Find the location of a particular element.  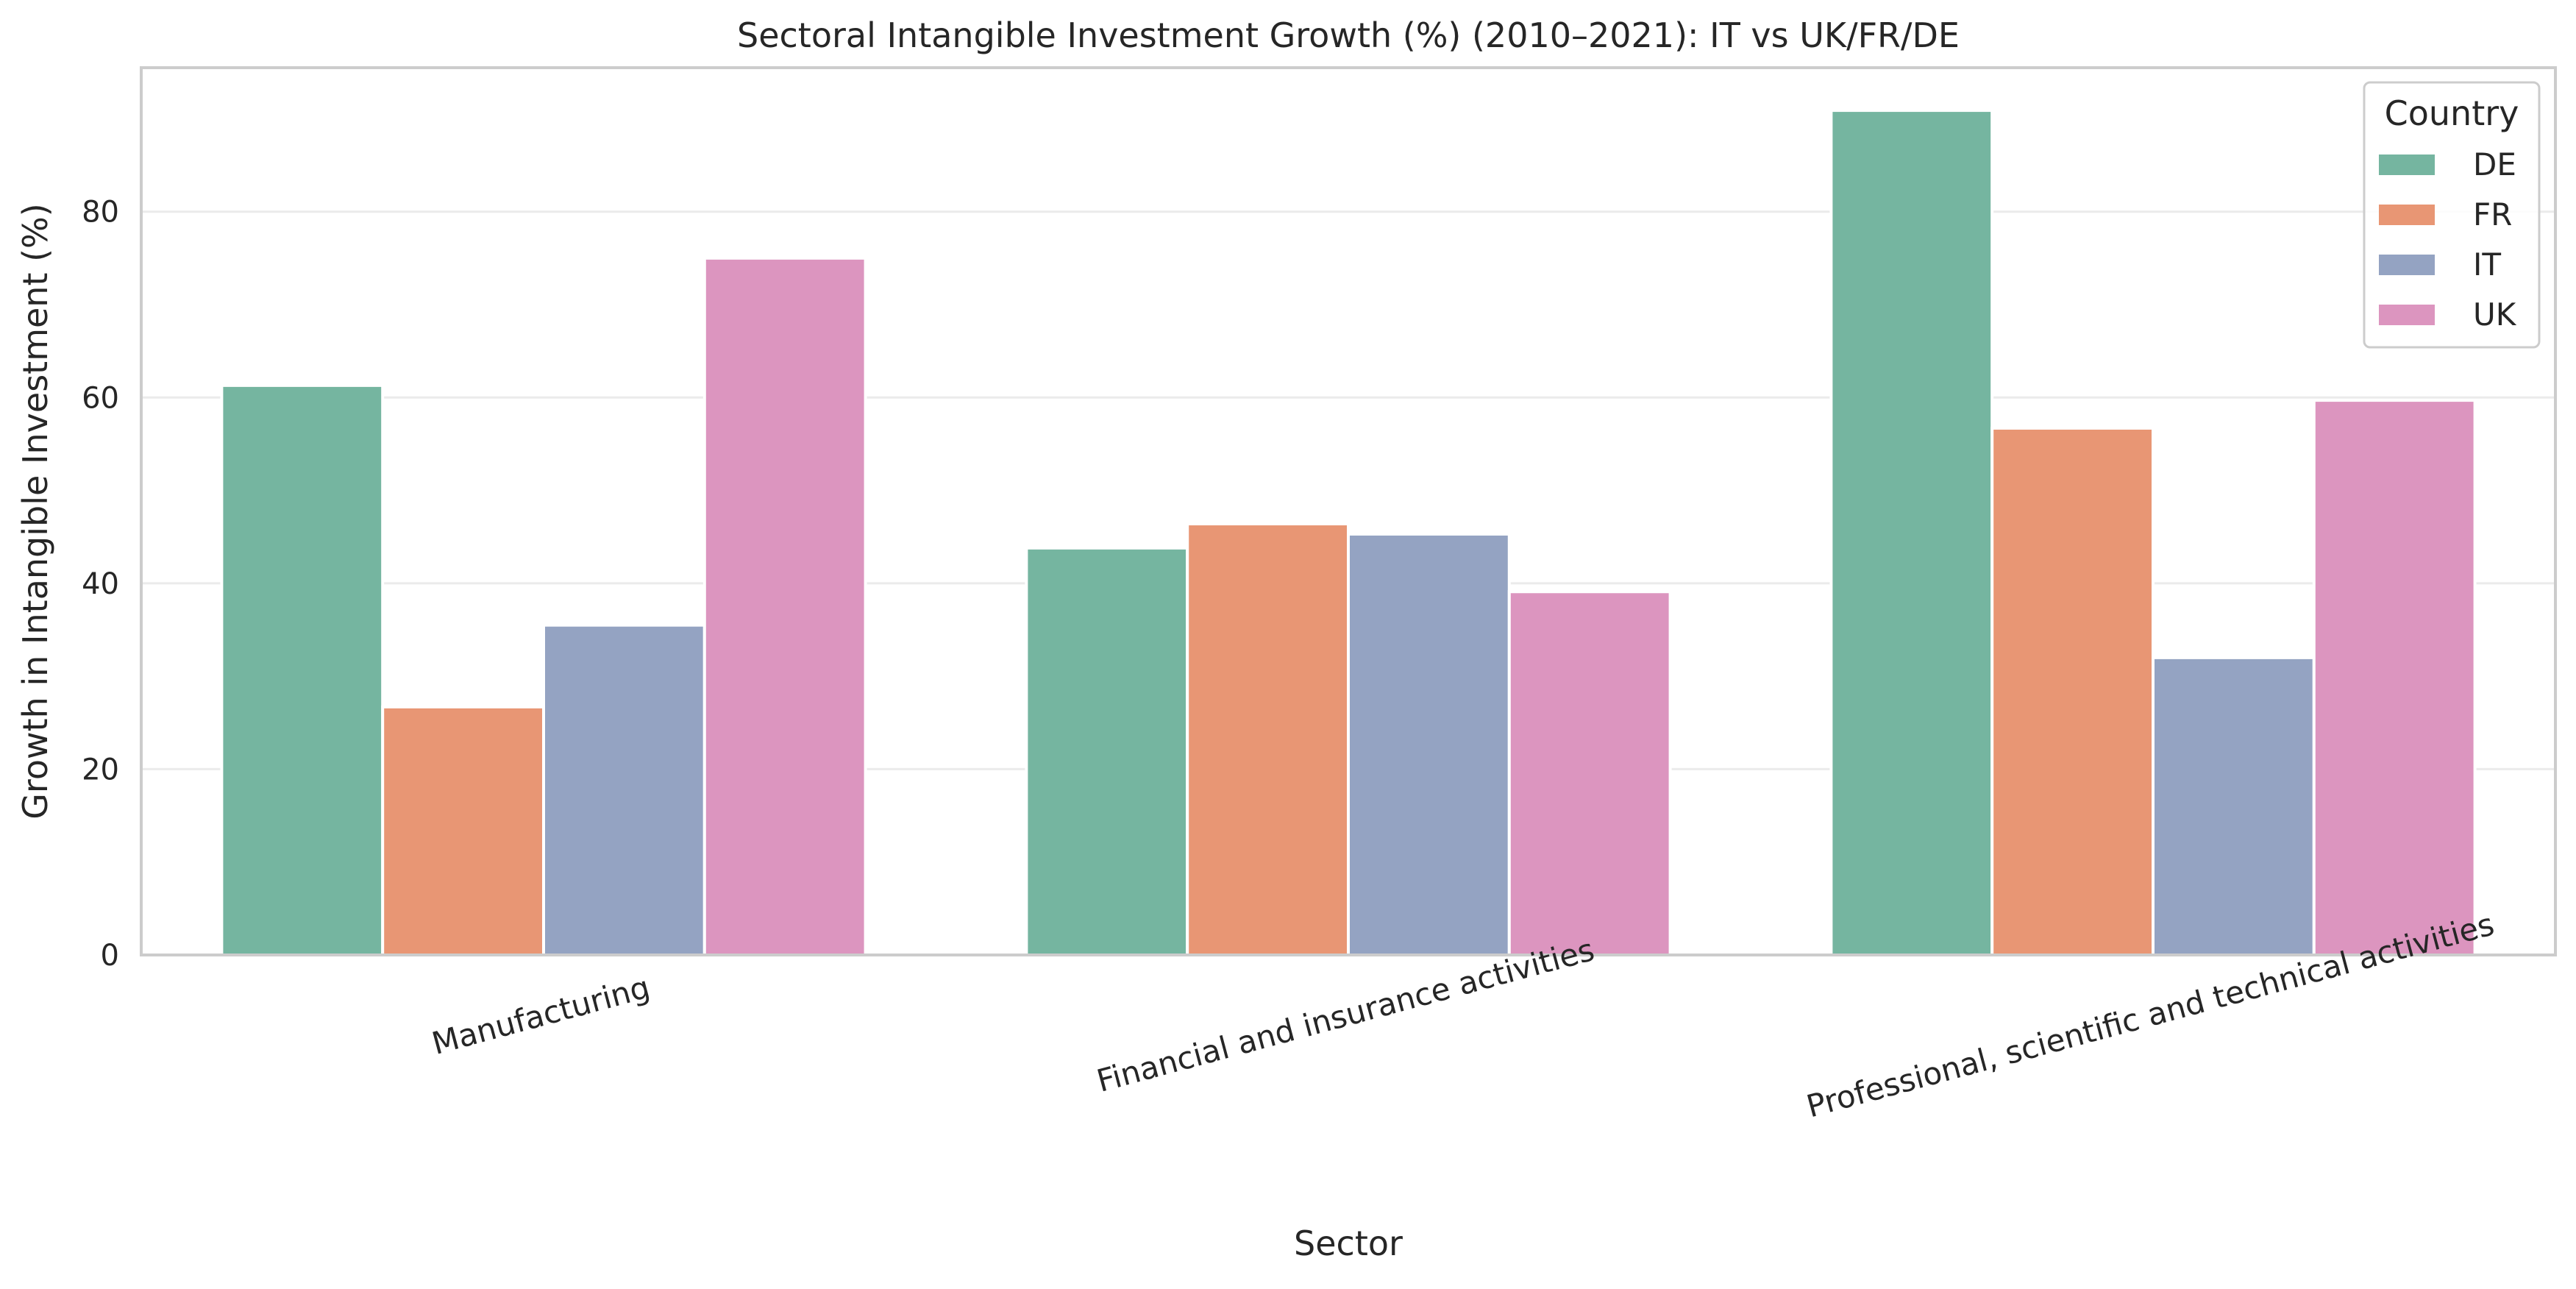

legend: Country DE FR IT UK is located at coordinates (2452, 215).